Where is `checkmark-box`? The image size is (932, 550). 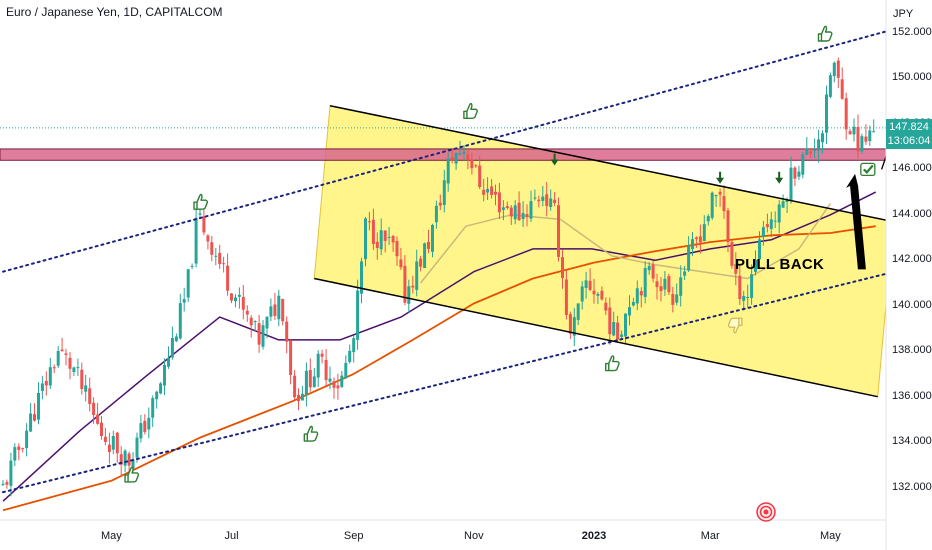
checkmark-box is located at coordinates (868, 169).